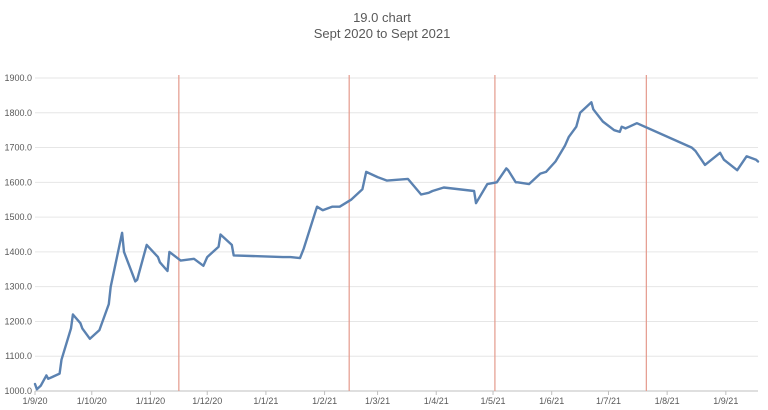 This screenshot has width=768, height=410. What do you see at coordinates (92, 401) in the screenshot?
I see `x-tick-label: 1/10/20` at bounding box center [92, 401].